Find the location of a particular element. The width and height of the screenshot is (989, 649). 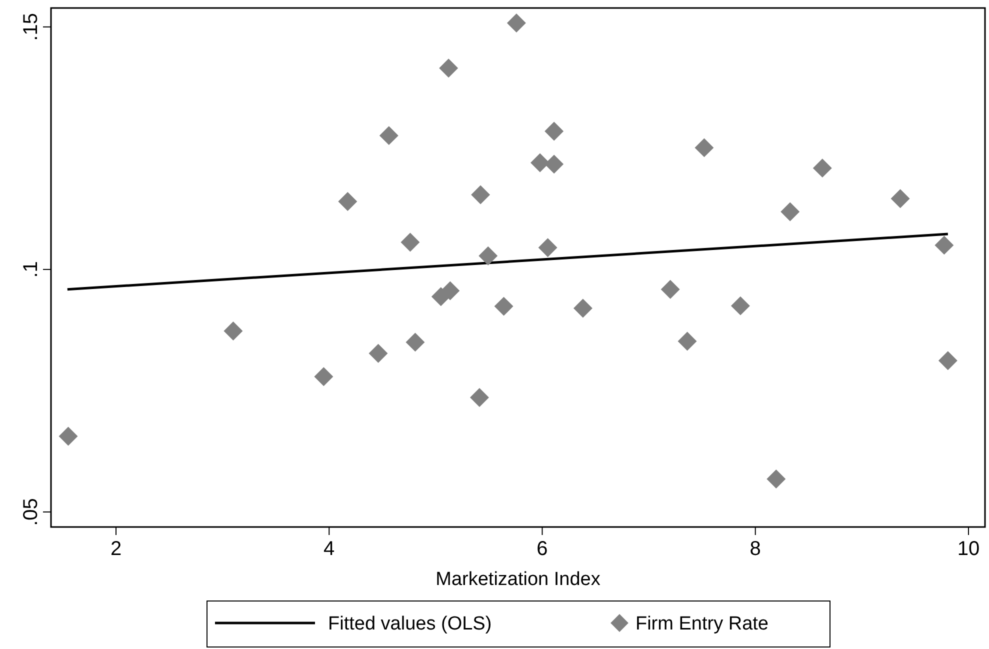

x-tick-label: 6 is located at coordinates (542, 549).